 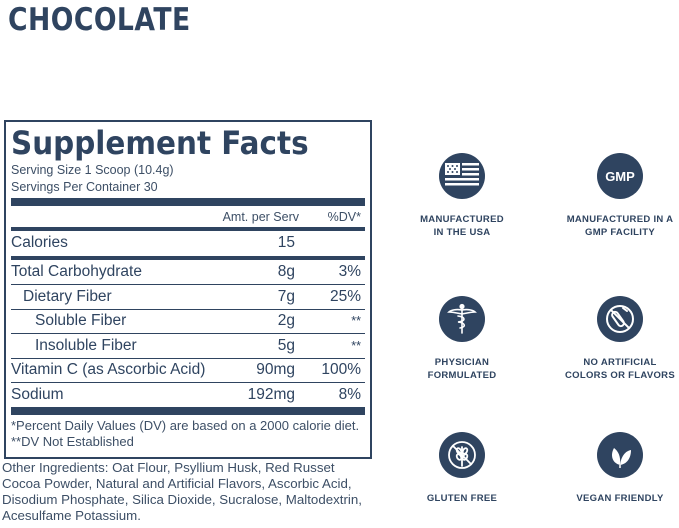 I want to click on badge-made-in-usa: MANUFACTURED IN THE USA, so click(x=462, y=196).